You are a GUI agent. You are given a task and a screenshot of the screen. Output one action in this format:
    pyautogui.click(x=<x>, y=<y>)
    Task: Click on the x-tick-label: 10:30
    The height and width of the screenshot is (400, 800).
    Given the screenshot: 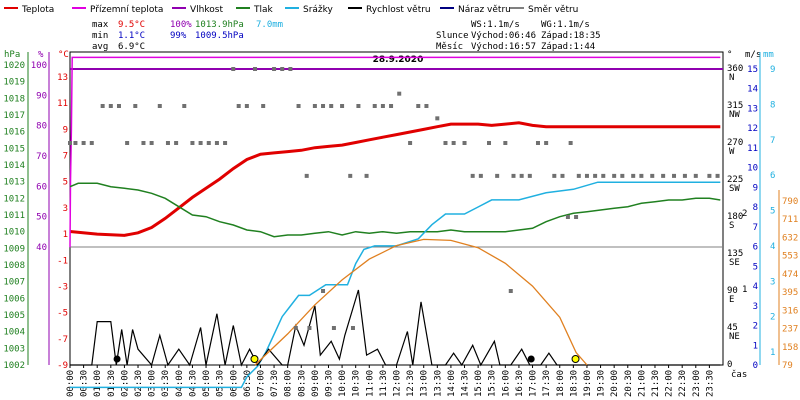 What is the action you would take?
    pyautogui.click(x=357, y=383)
    